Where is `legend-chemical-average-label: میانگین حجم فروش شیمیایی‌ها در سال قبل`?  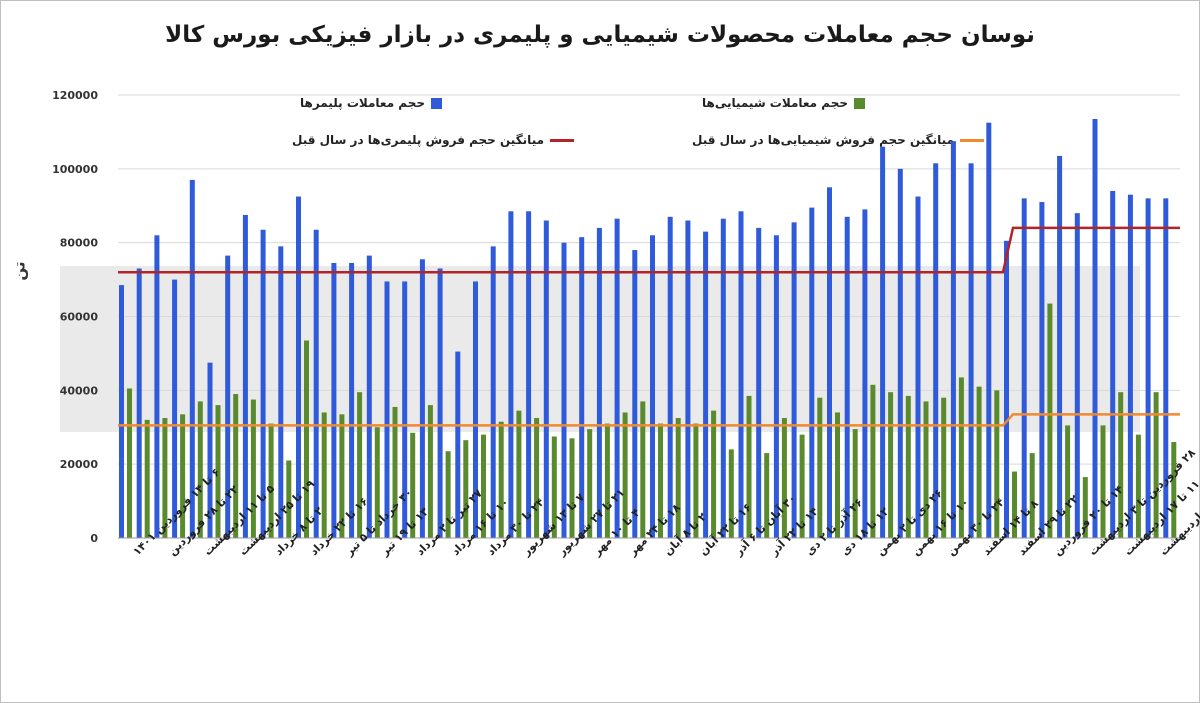 legend-chemical-average-label: میانگین حجم فروش شیمیایی‌ها در سال قبل is located at coordinates (823, 140).